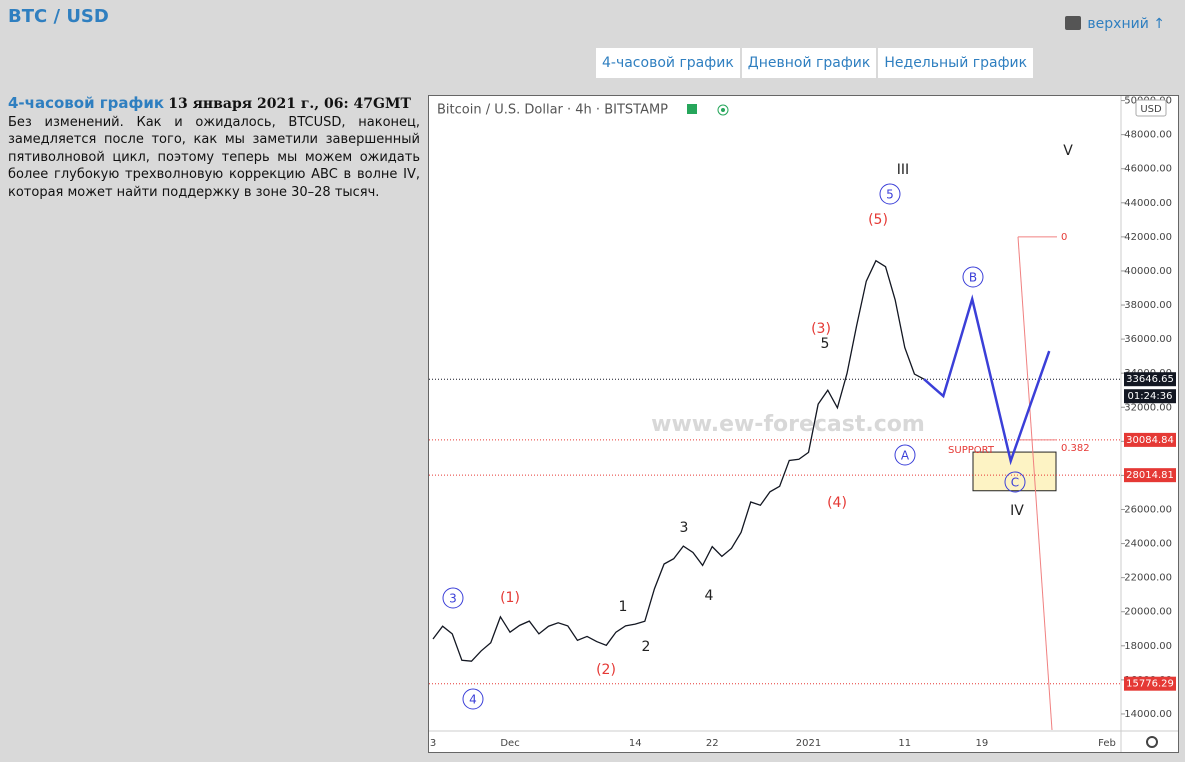  What do you see at coordinates (904, 743) in the screenshot?
I see `x-tick-label: 11` at bounding box center [904, 743].